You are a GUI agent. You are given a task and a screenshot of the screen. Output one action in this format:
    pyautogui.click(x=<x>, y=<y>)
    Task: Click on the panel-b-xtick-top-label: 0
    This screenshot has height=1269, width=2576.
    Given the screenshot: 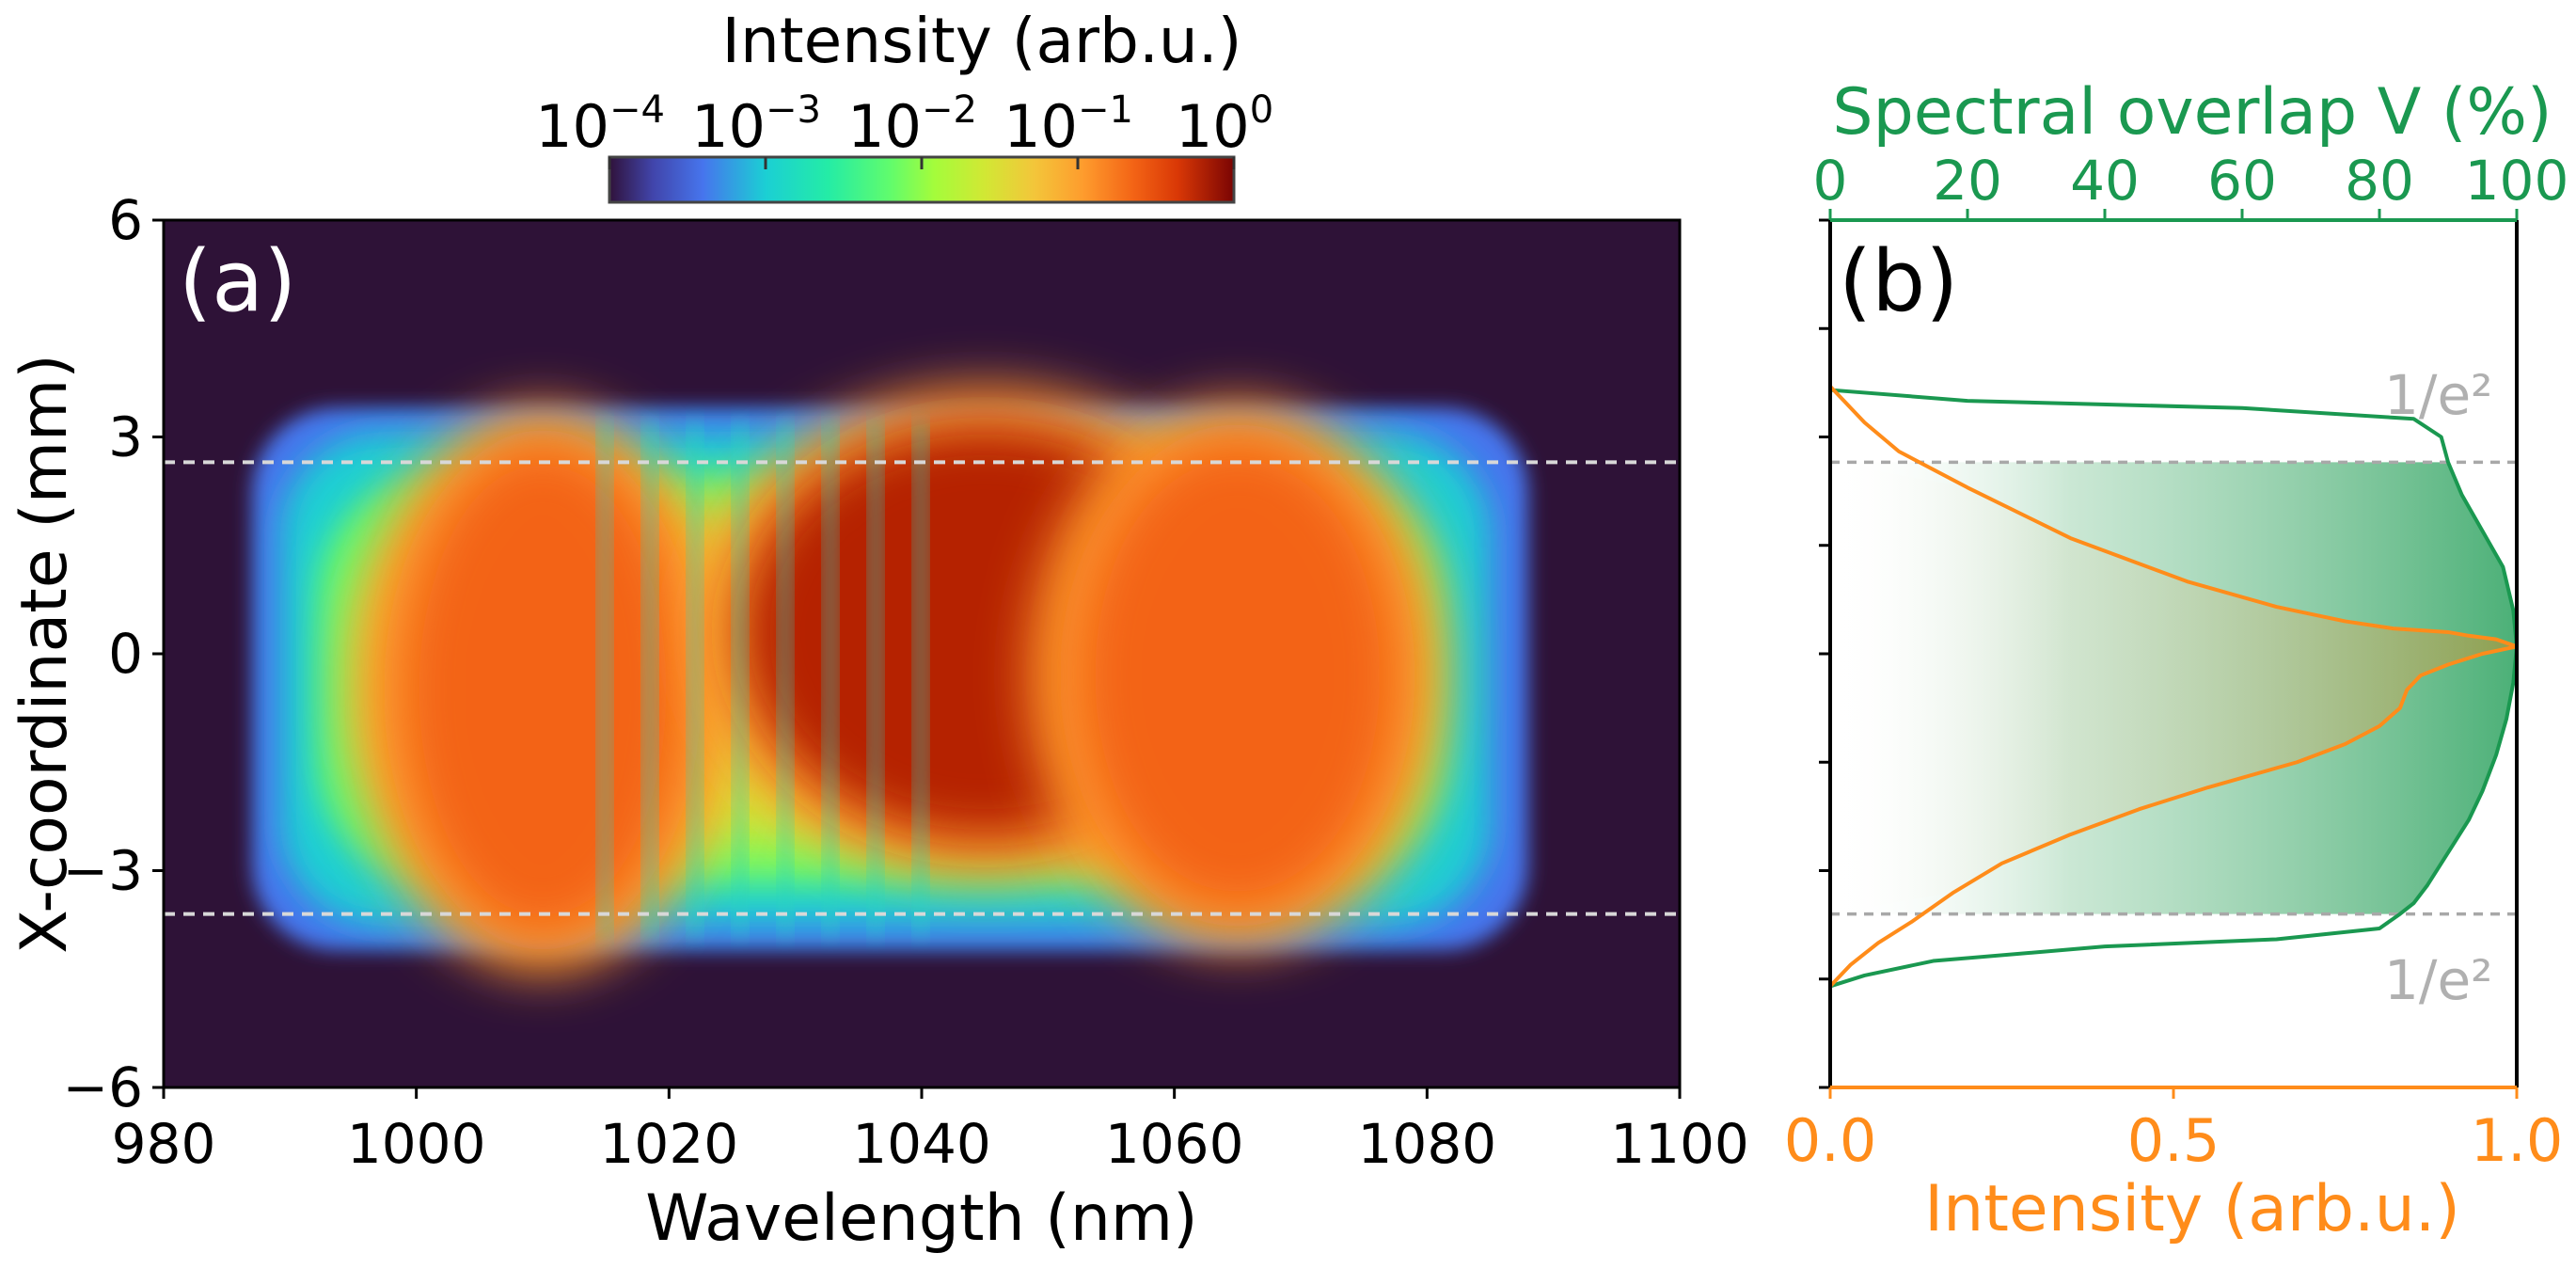 What is the action you would take?
    pyautogui.click(x=1830, y=181)
    